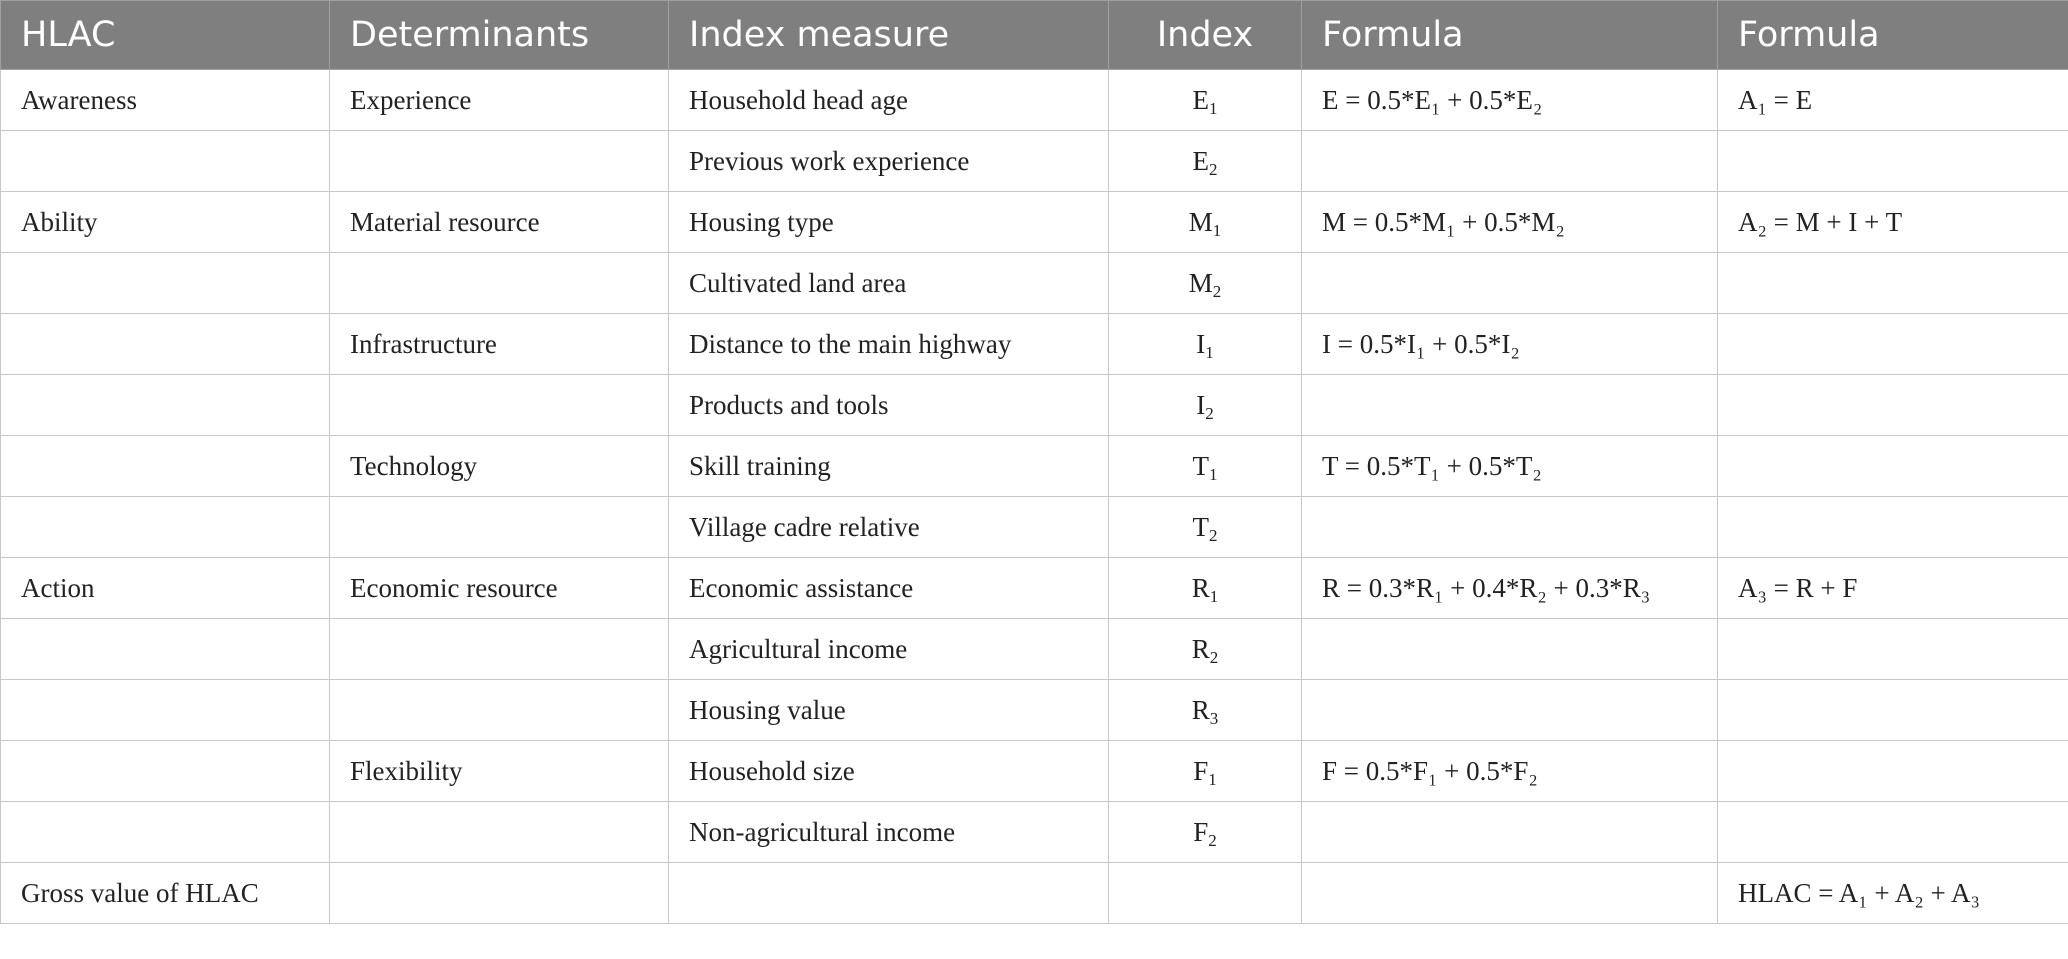 The height and width of the screenshot is (959, 2068). What do you see at coordinates (1205, 222) in the screenshot?
I see `index-cell: M1` at bounding box center [1205, 222].